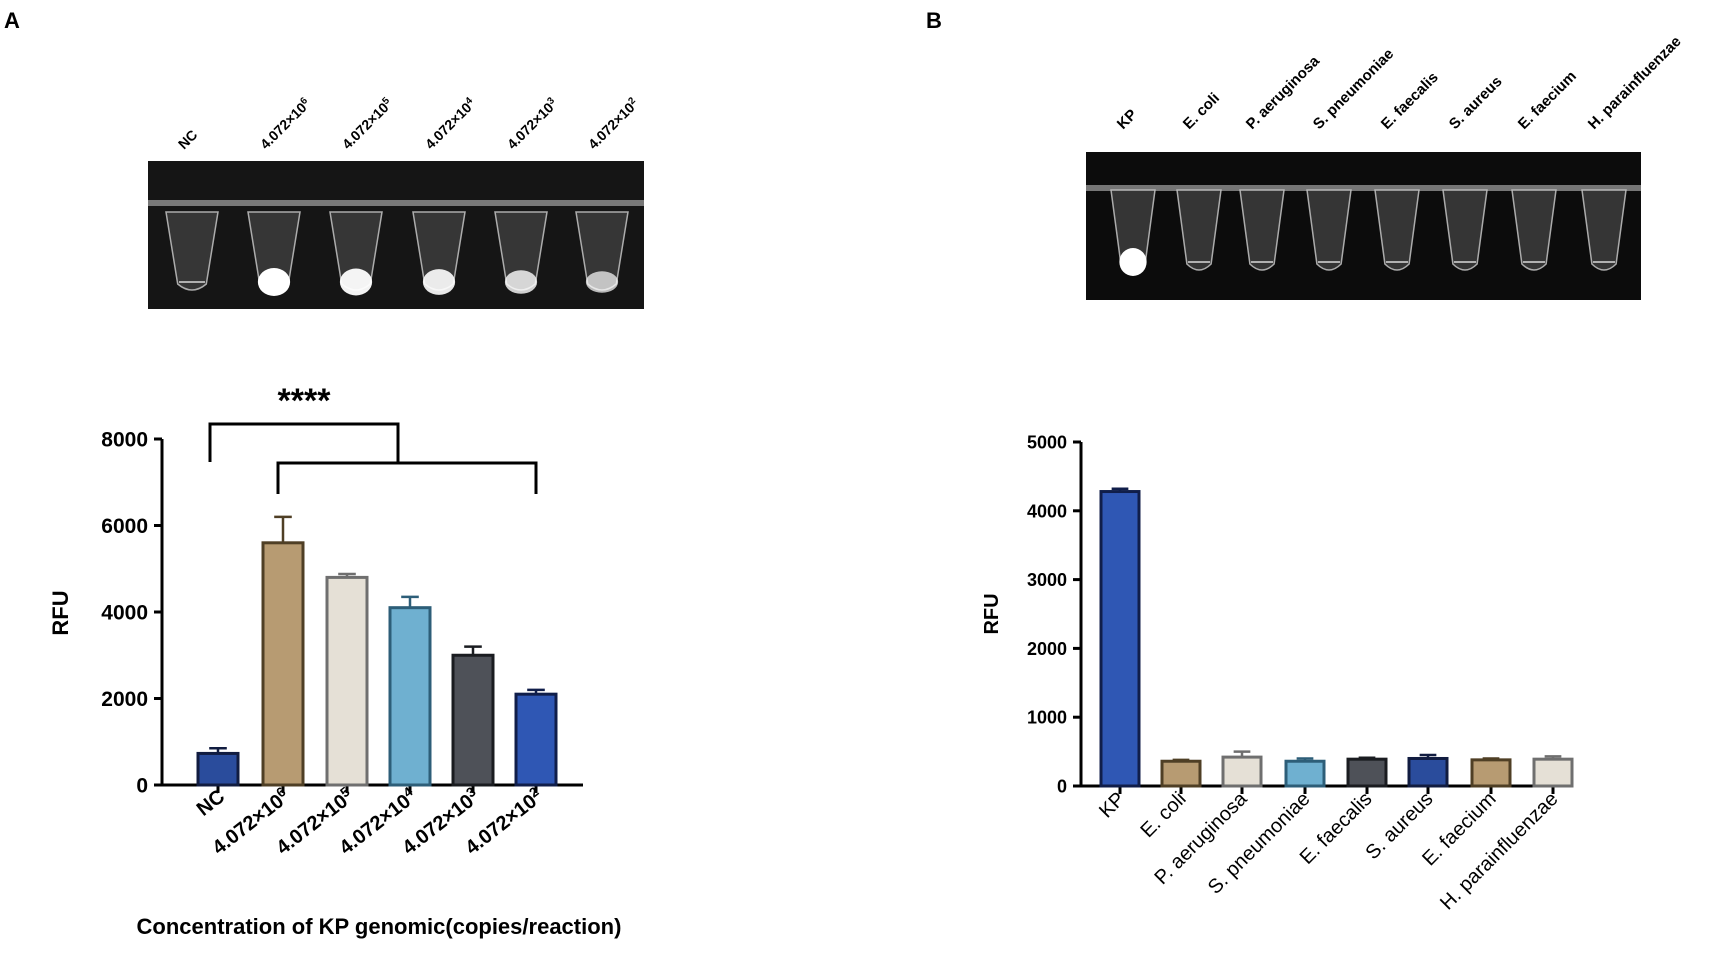  I want to click on gel-image-a-tubes, so click(396, 248).